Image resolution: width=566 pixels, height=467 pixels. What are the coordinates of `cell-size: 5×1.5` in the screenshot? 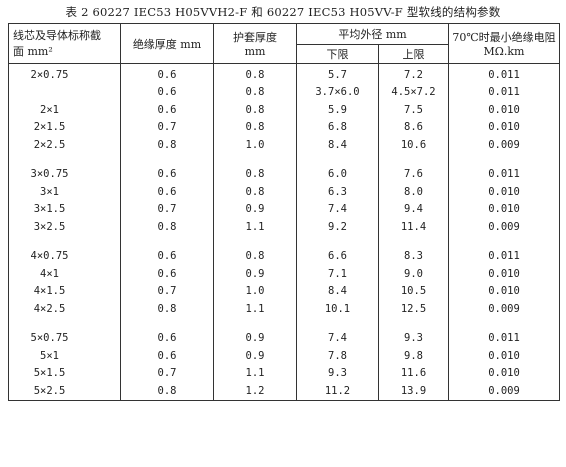 It's located at (64, 373).